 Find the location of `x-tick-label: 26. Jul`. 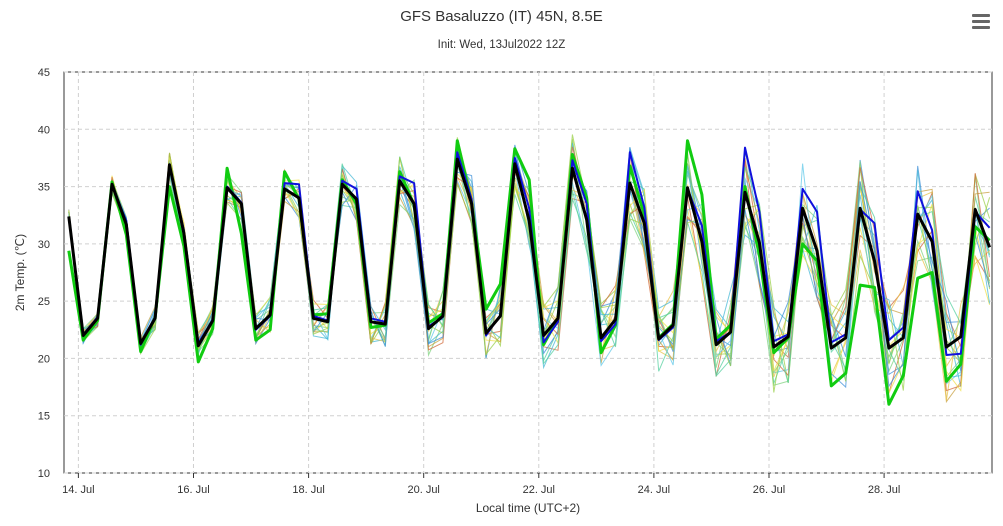

x-tick-label: 26. Jul is located at coordinates (769, 490).